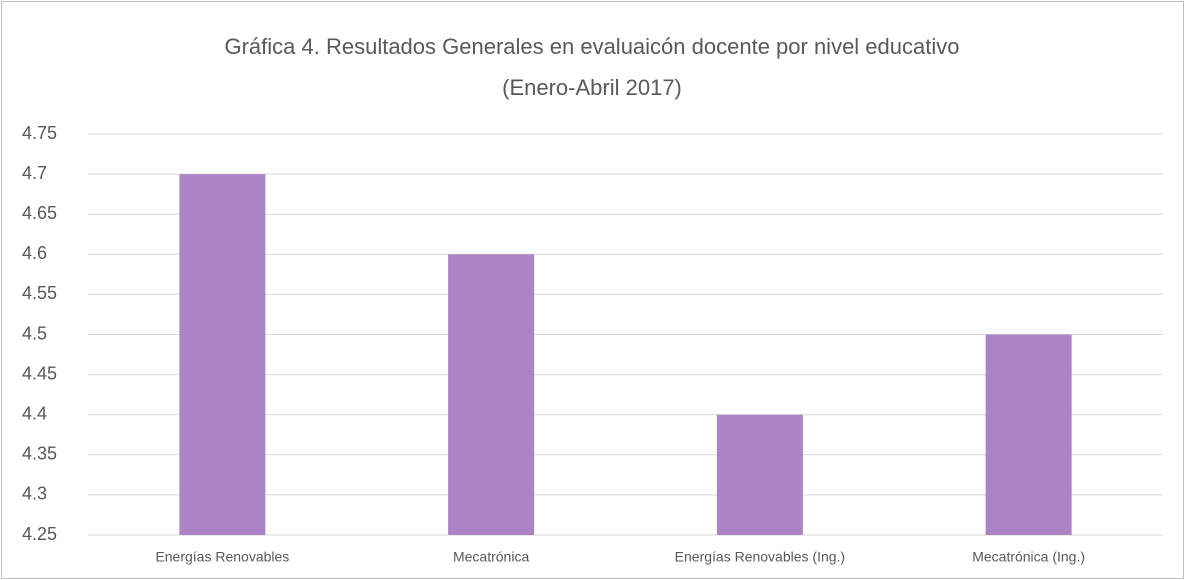  Describe the element at coordinates (39, 373) in the screenshot. I see `y-tick-label: 4.45` at that location.